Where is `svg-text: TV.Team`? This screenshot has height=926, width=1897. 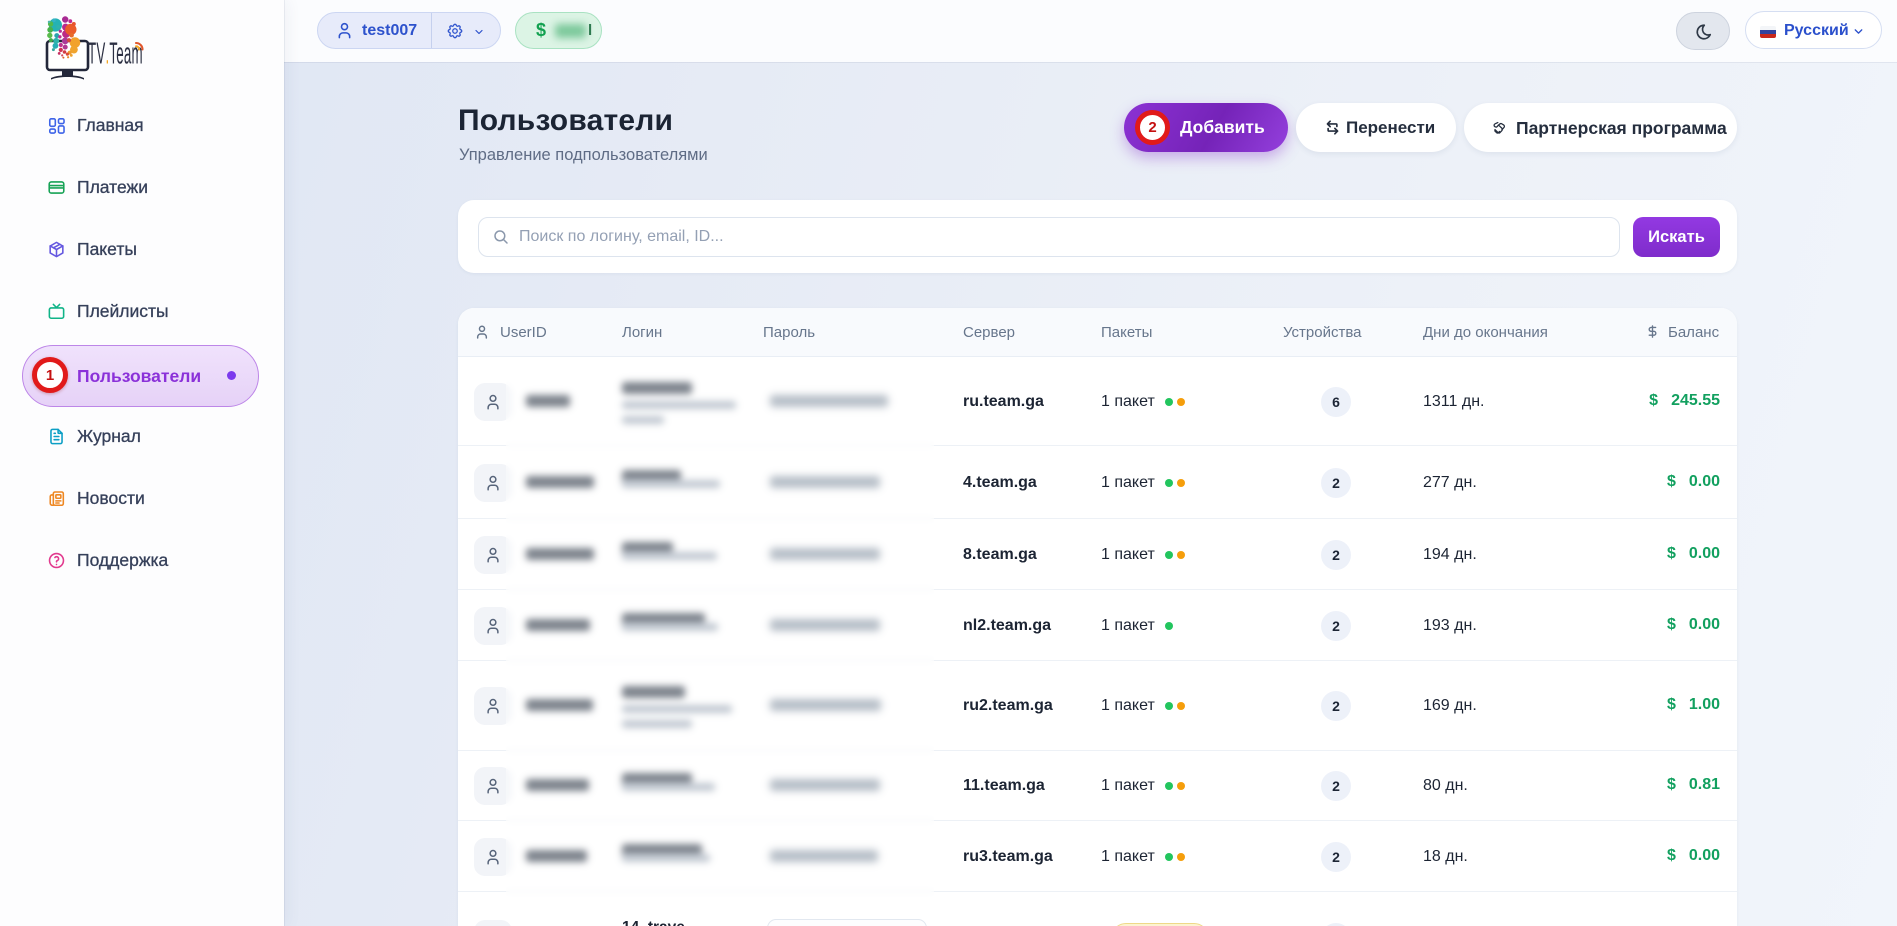
svg-text: TV.Team is located at coordinates (115, 53).